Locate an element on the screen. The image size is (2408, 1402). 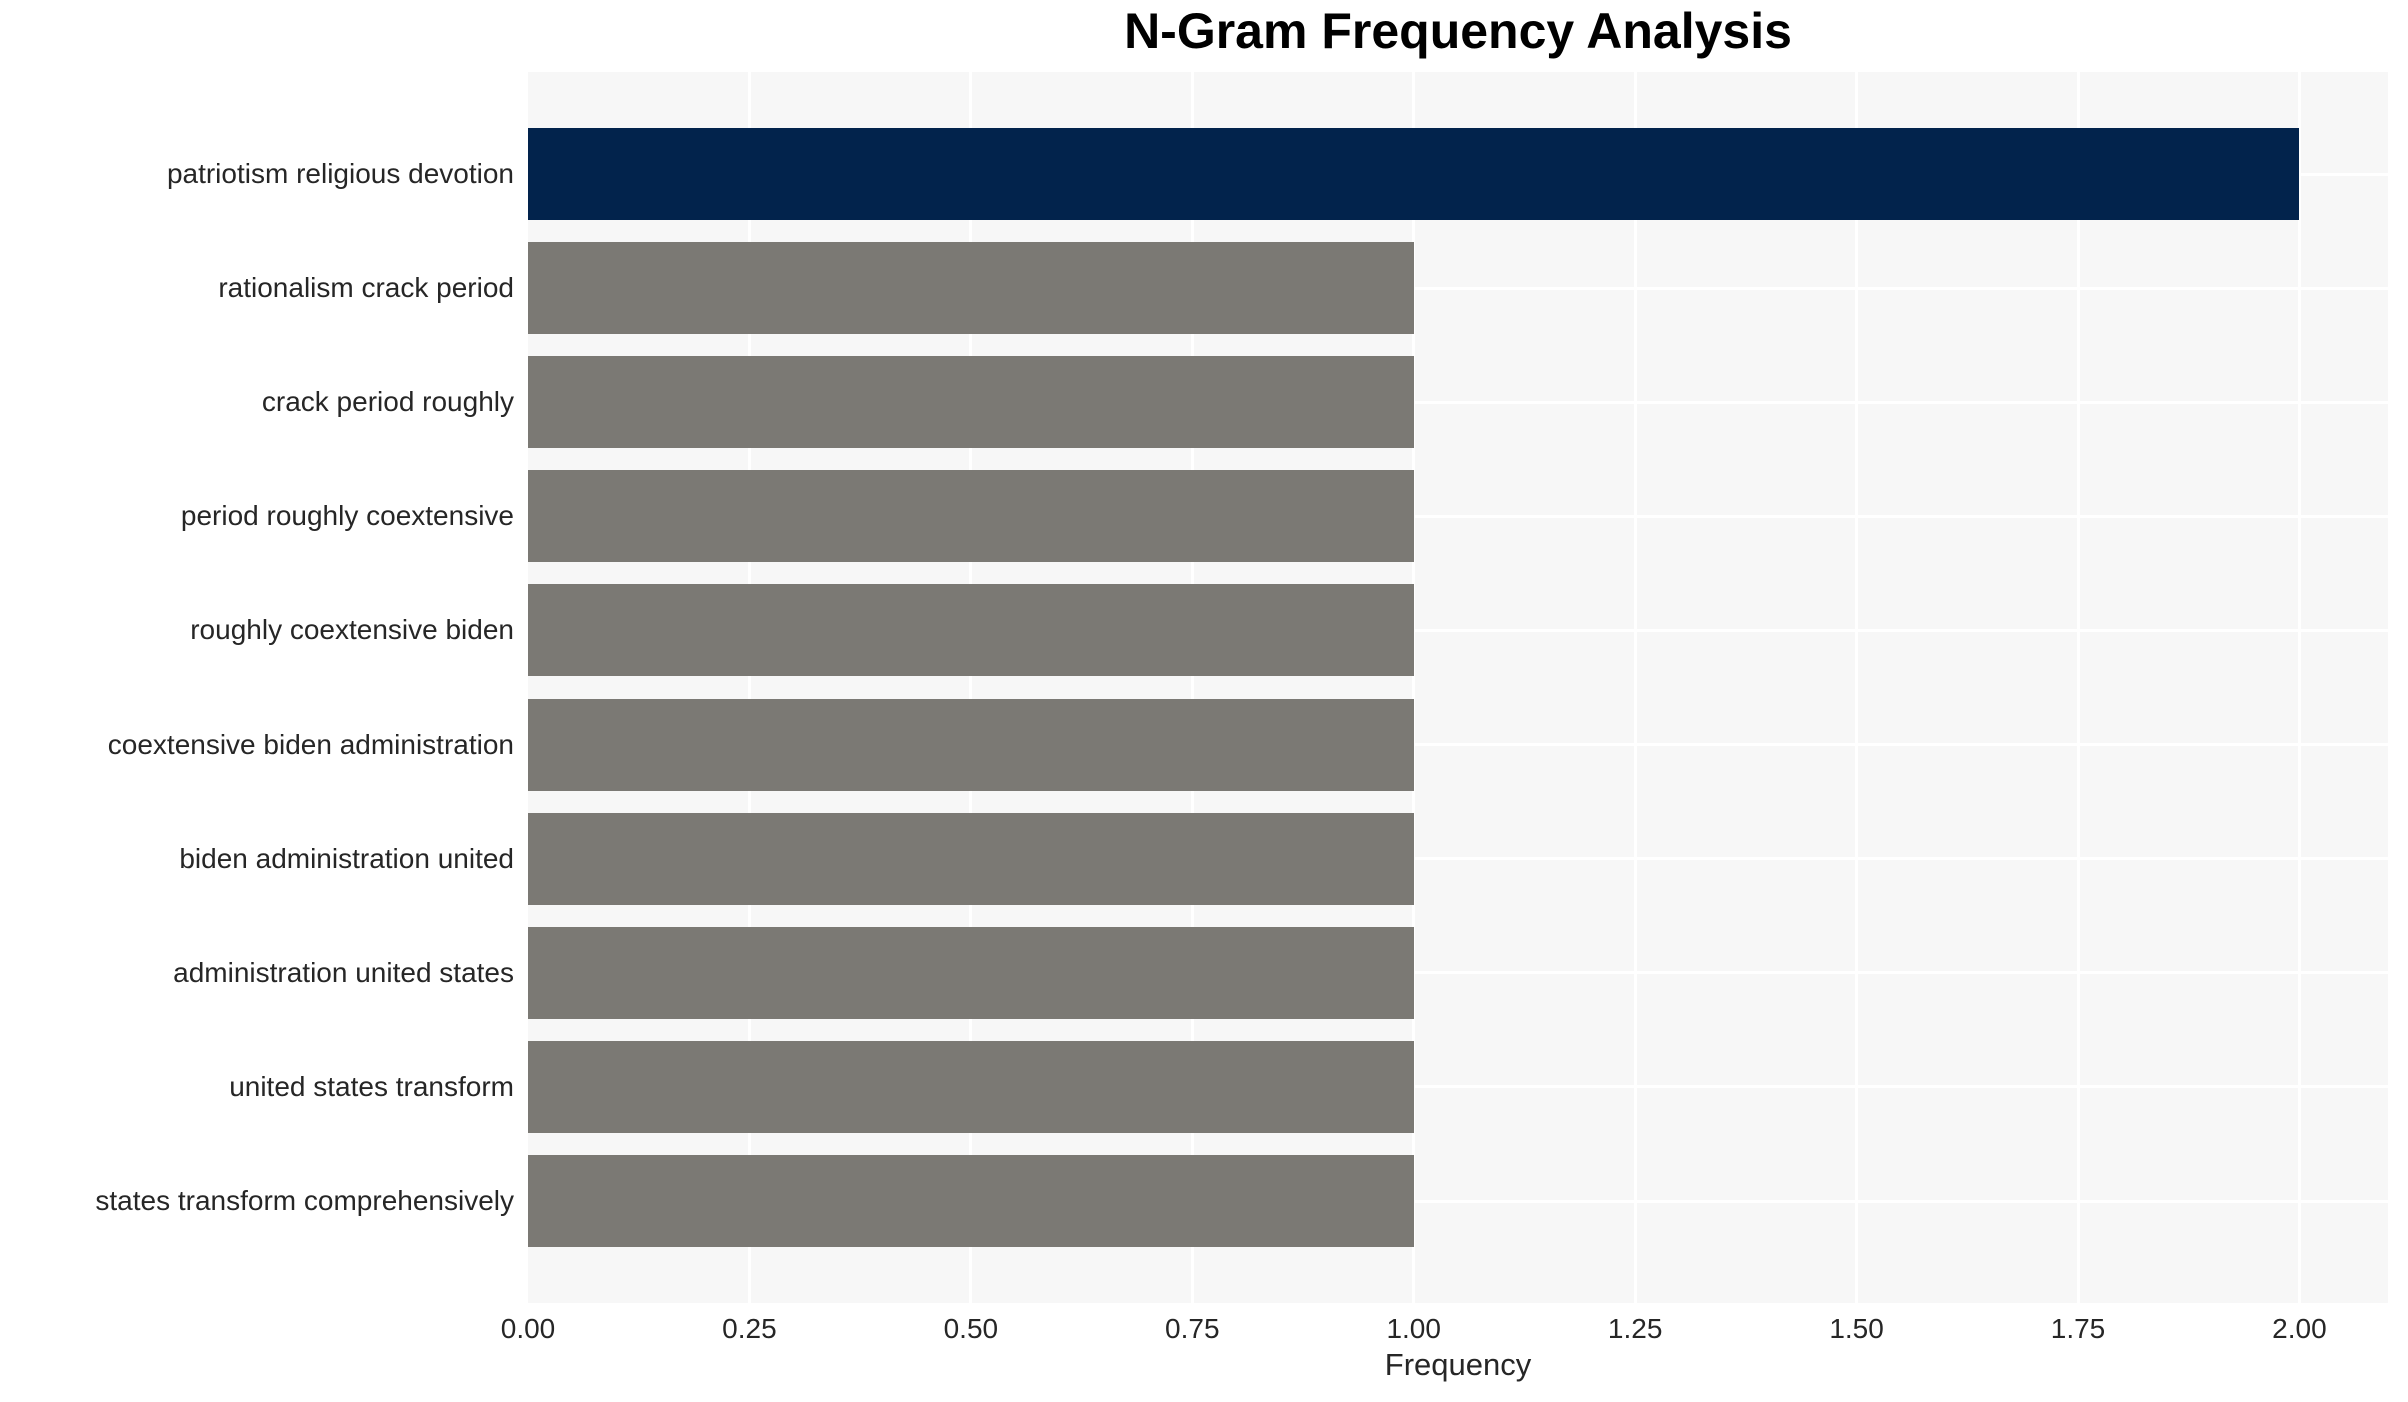
y-tick-label: period roughly coextensive is located at coordinates (347, 516).